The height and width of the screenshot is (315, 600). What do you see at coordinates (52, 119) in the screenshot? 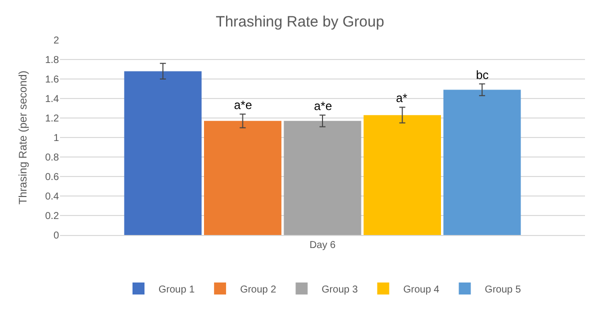
I see `y-tick-label: 1.2` at bounding box center [52, 119].